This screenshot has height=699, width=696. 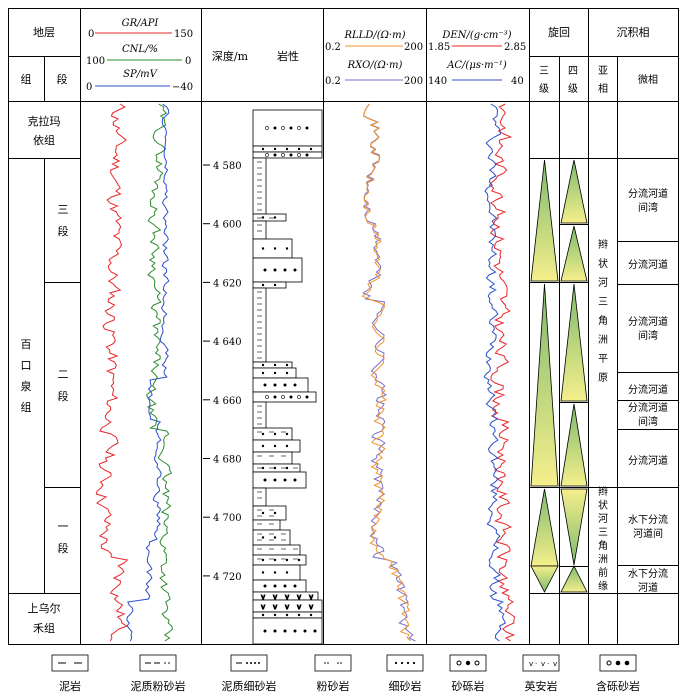 I want to click on svg-text: 段, so click(x=63, y=548).